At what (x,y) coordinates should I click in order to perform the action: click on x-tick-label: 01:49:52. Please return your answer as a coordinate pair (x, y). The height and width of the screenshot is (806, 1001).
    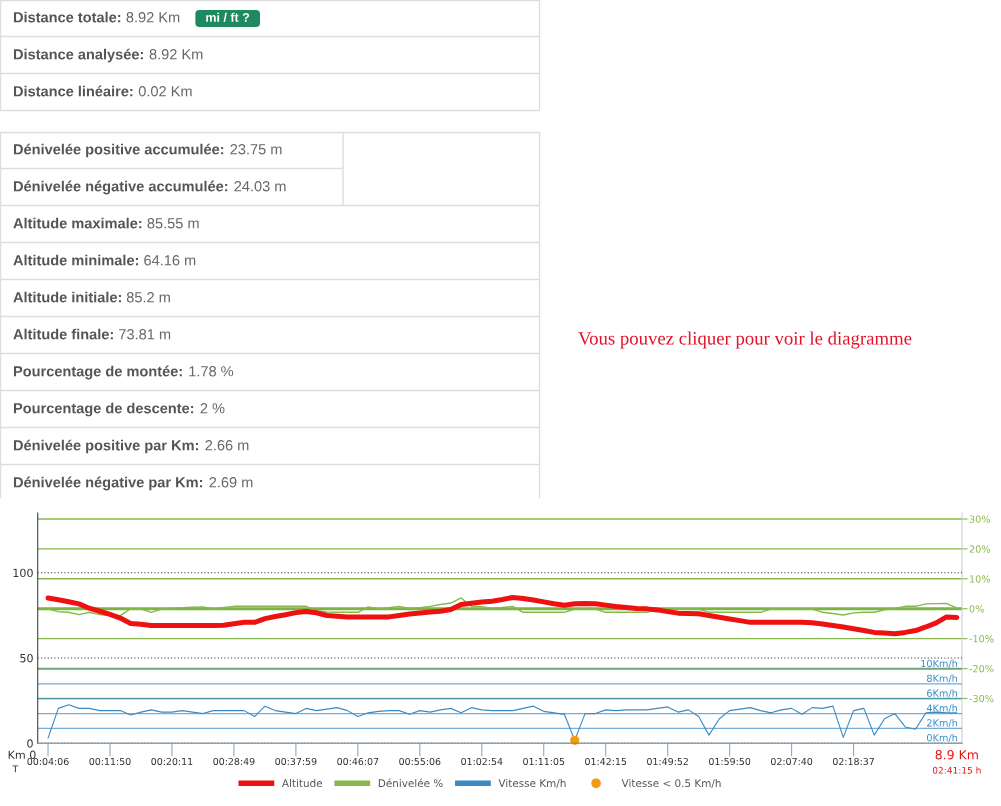
    Looking at the image, I should click on (667, 761).